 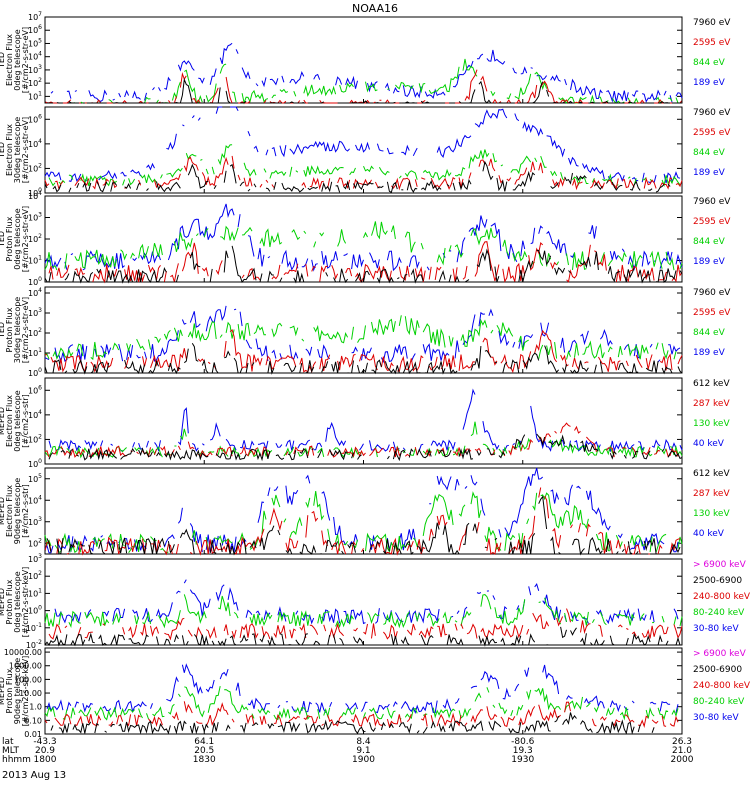 What do you see at coordinates (523, 751) in the screenshot?
I see `x-tick-label: 19.3` at bounding box center [523, 751].